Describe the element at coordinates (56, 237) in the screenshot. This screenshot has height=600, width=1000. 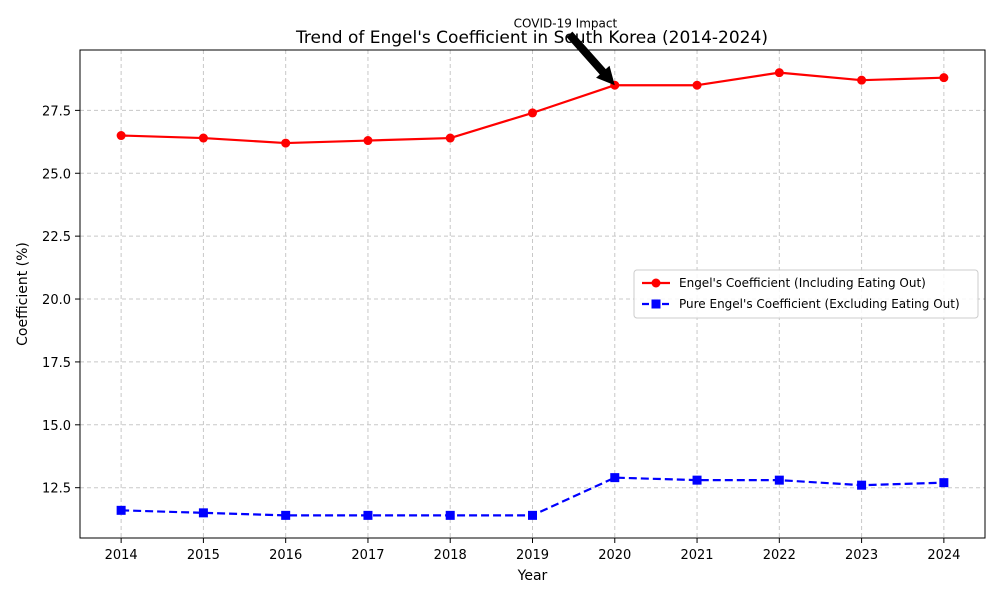
I see `y-tick-label: 22.5` at that location.